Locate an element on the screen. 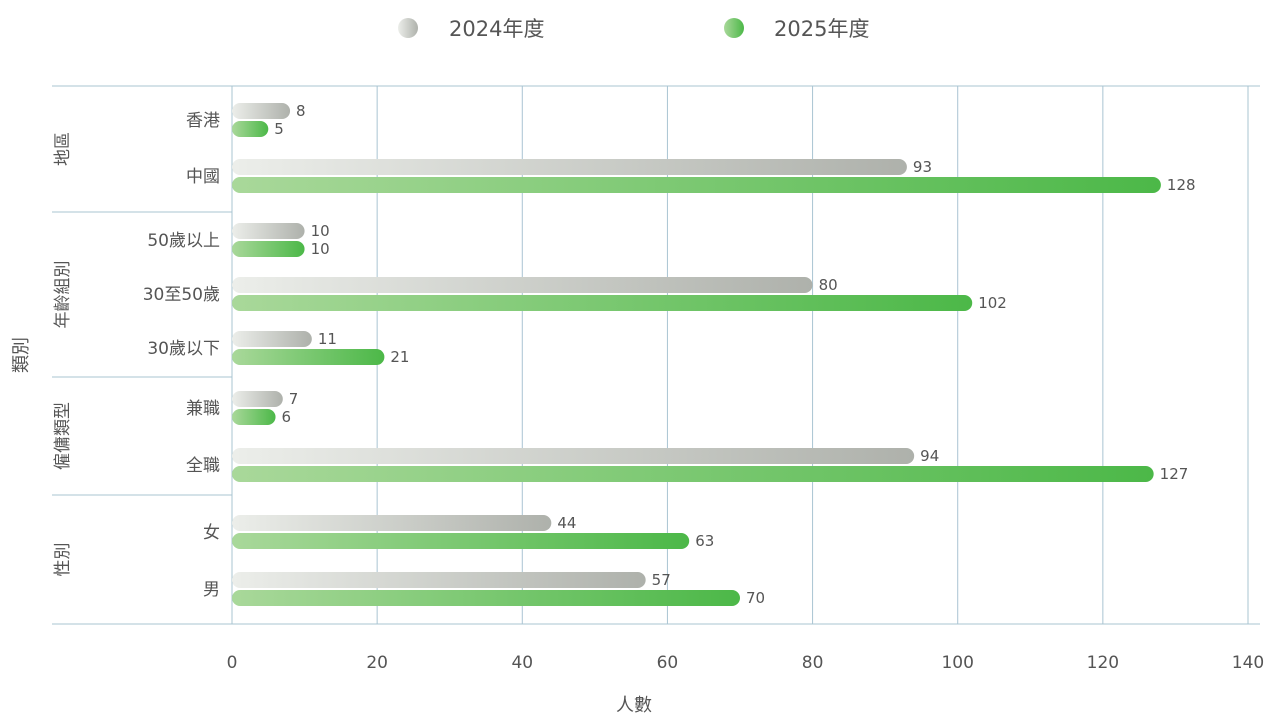 The width and height of the screenshot is (1269, 720). value-label-bar-2025-2-0: 6 is located at coordinates (287, 417).